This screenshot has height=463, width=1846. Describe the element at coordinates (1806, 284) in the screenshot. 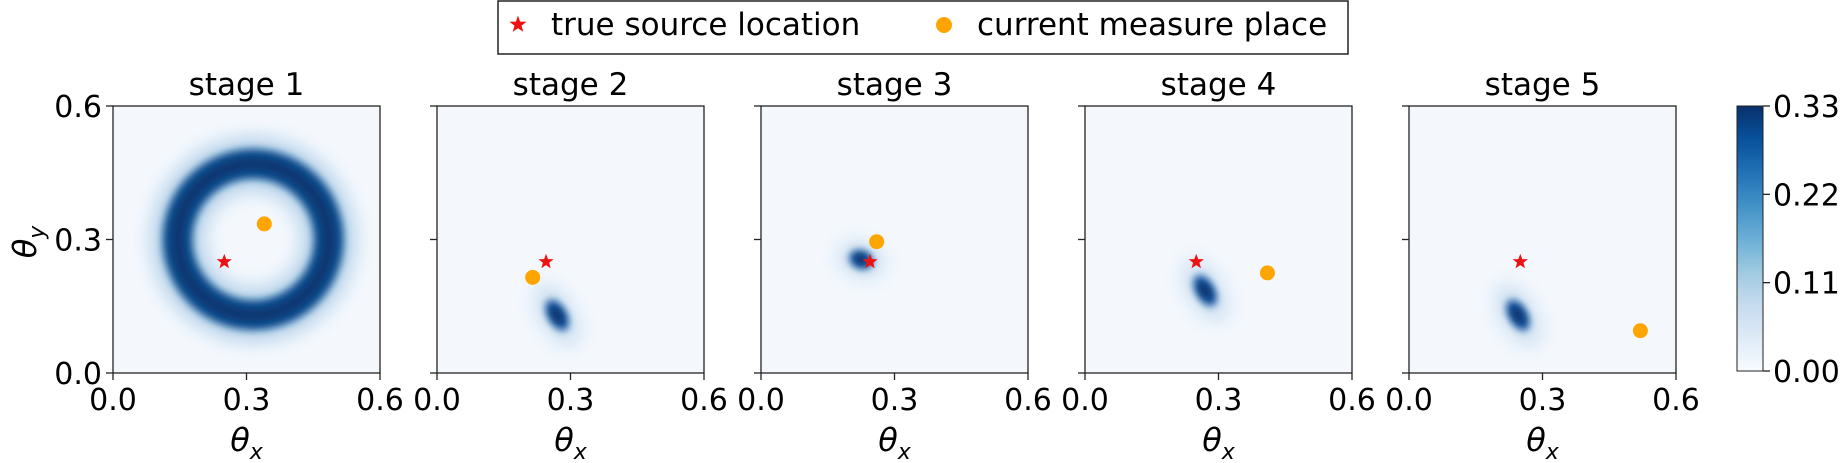

I see `colorbar-tick-label: 0.11` at that location.